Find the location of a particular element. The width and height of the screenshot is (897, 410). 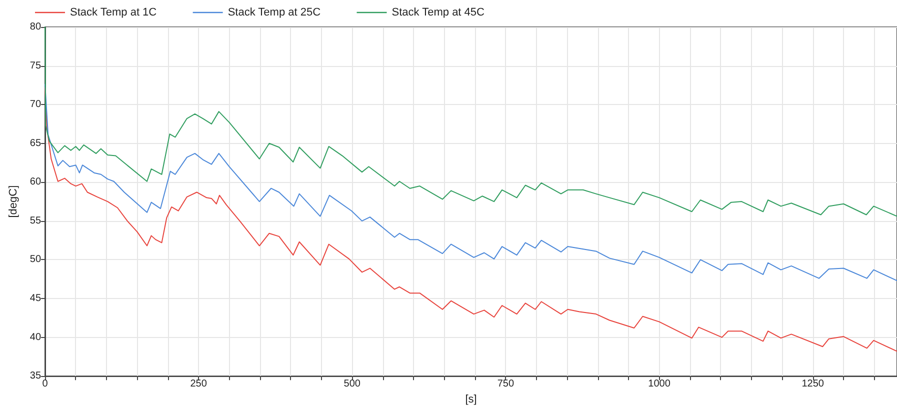

y-tick-label: 65 is located at coordinates (36, 143).